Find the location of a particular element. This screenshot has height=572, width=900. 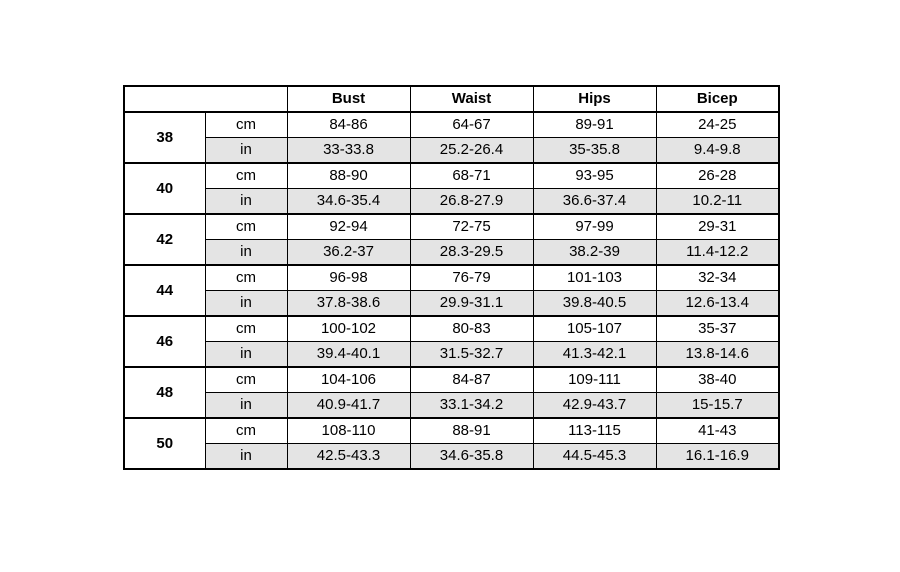

measurement-value: 26-28 is located at coordinates (717, 175).